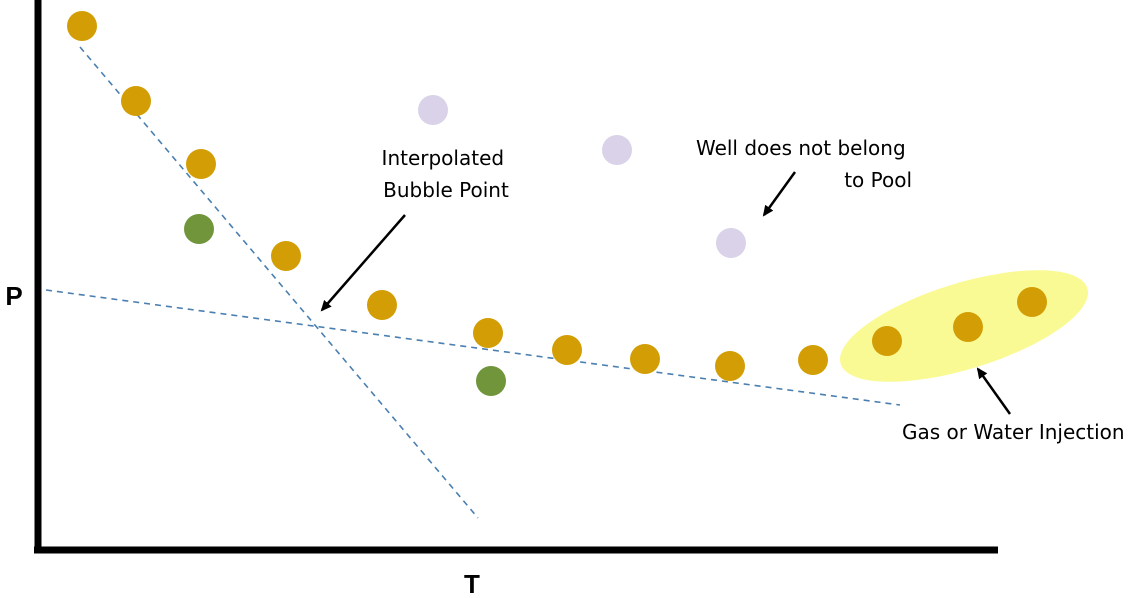 This screenshot has height=598, width=1143. I want to click on x-axis-label: T, so click(472, 583).